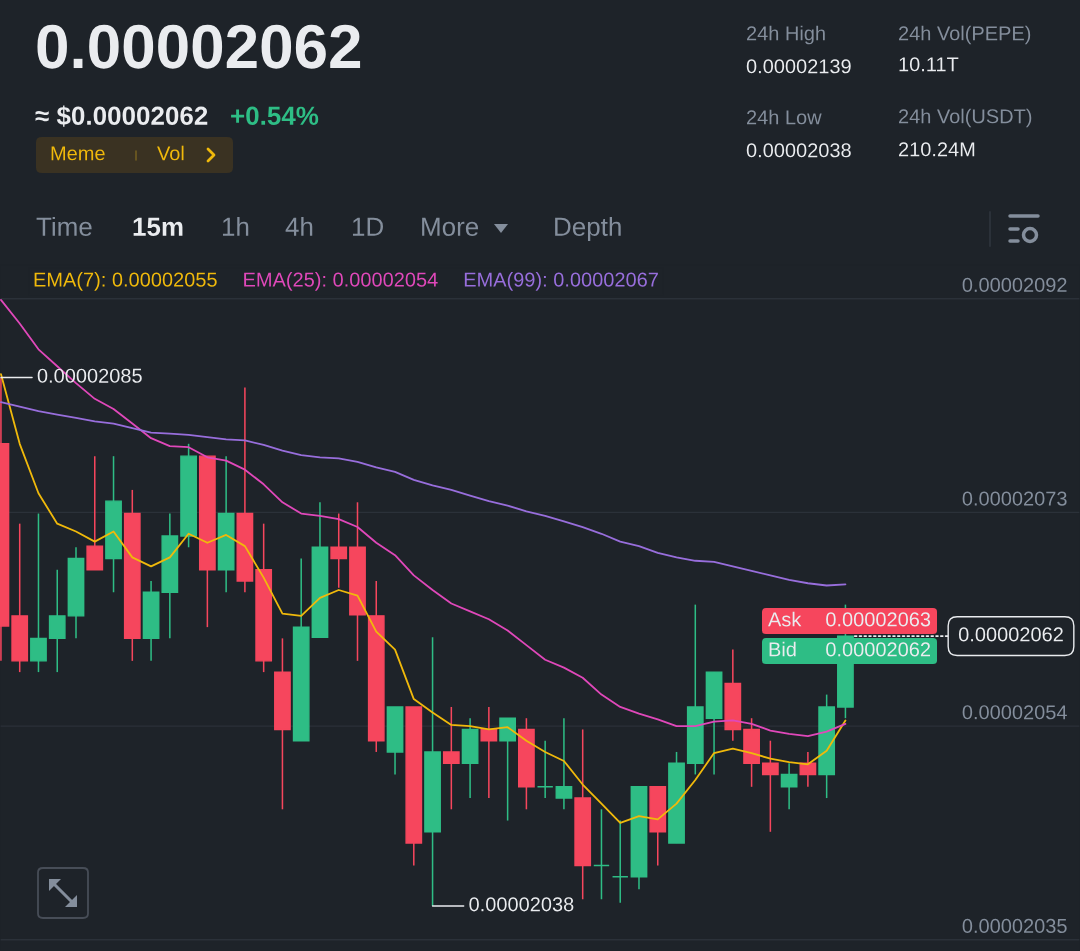  I want to click on text: EMA(7): 0.00002055, so click(125, 281).